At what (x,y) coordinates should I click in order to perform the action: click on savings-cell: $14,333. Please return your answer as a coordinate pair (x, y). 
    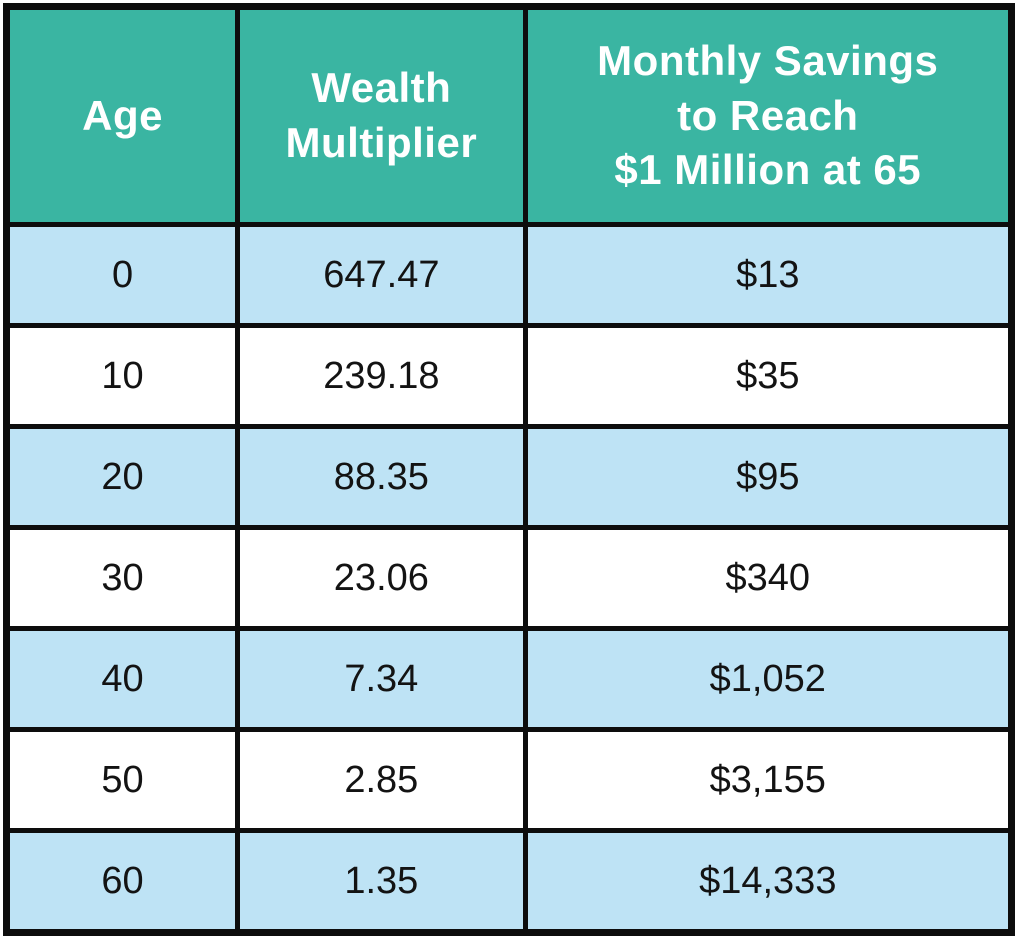
    Looking at the image, I should click on (768, 881).